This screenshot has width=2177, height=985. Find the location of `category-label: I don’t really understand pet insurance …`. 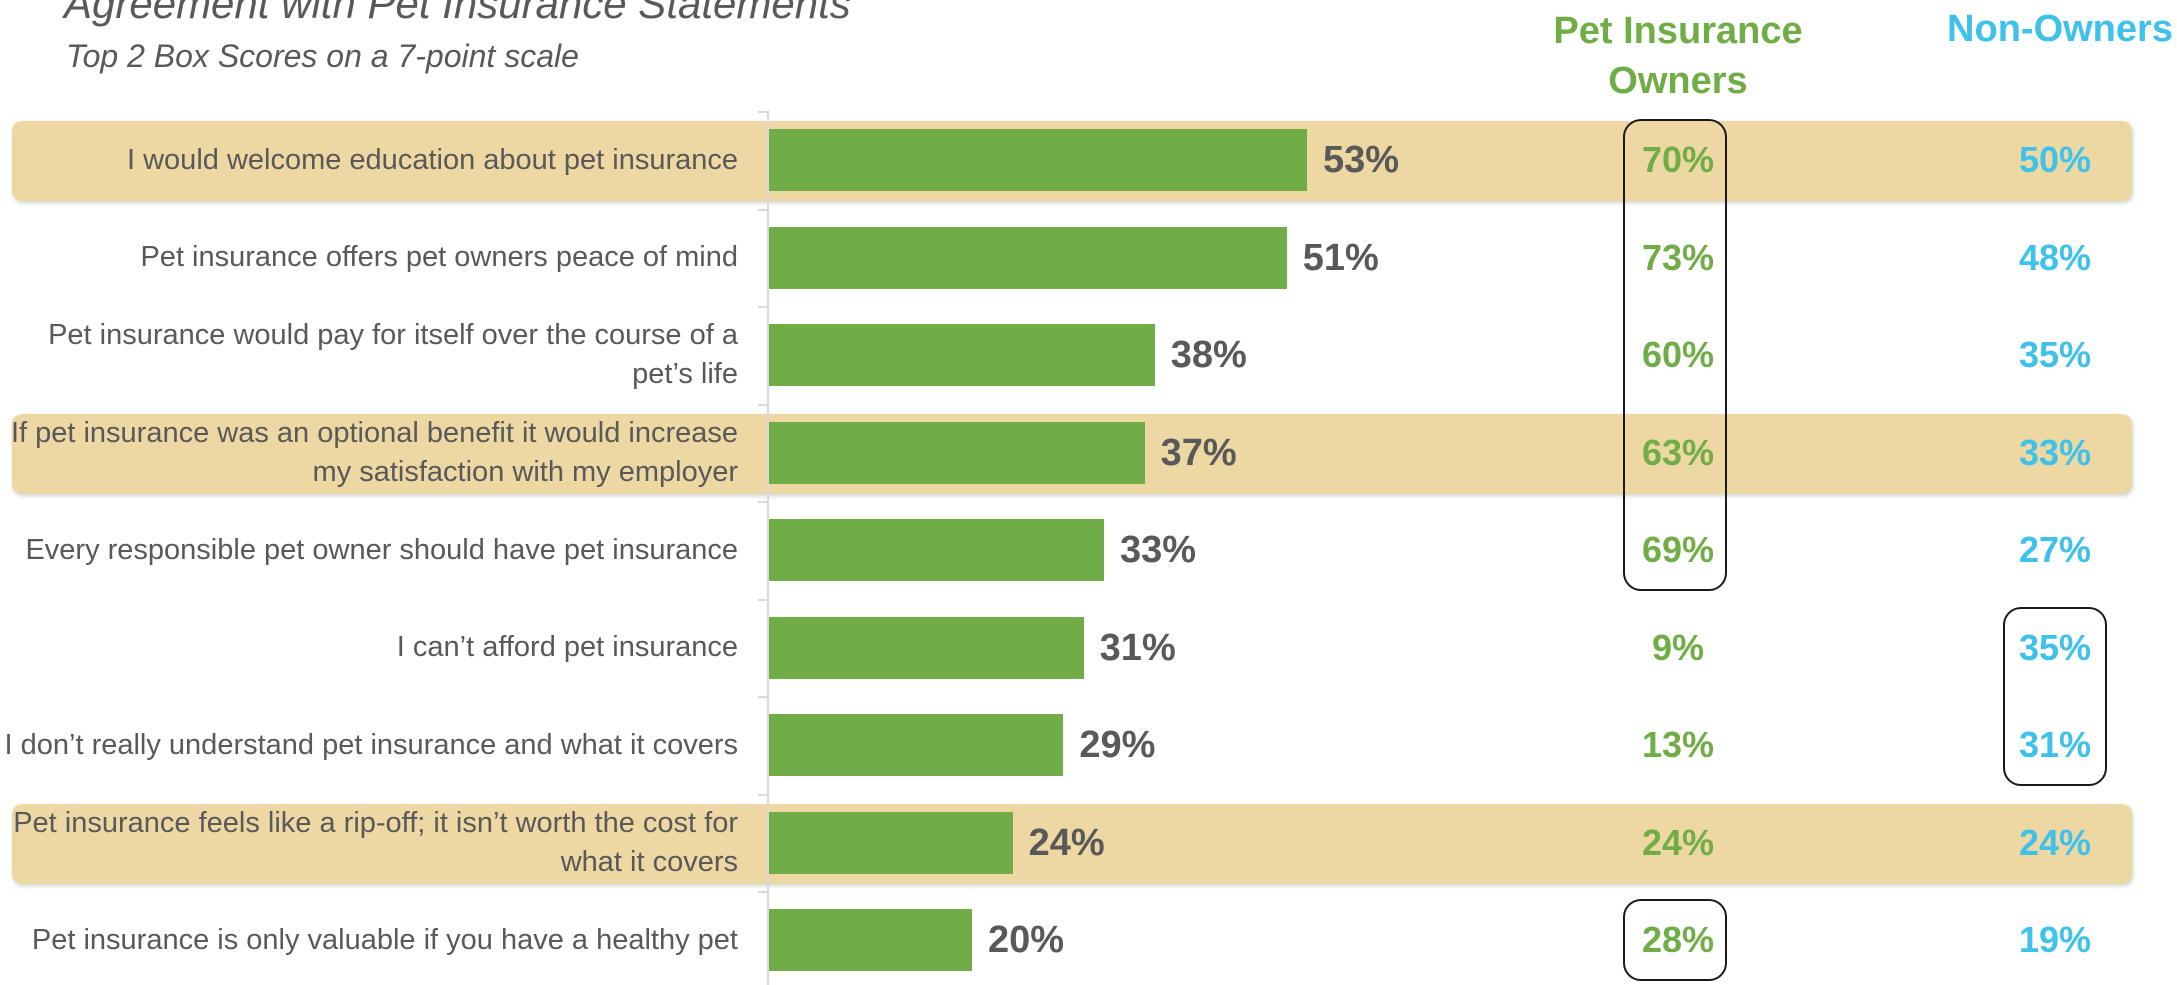

category-label: I don’t really understand pet insurance … is located at coordinates (371, 744).